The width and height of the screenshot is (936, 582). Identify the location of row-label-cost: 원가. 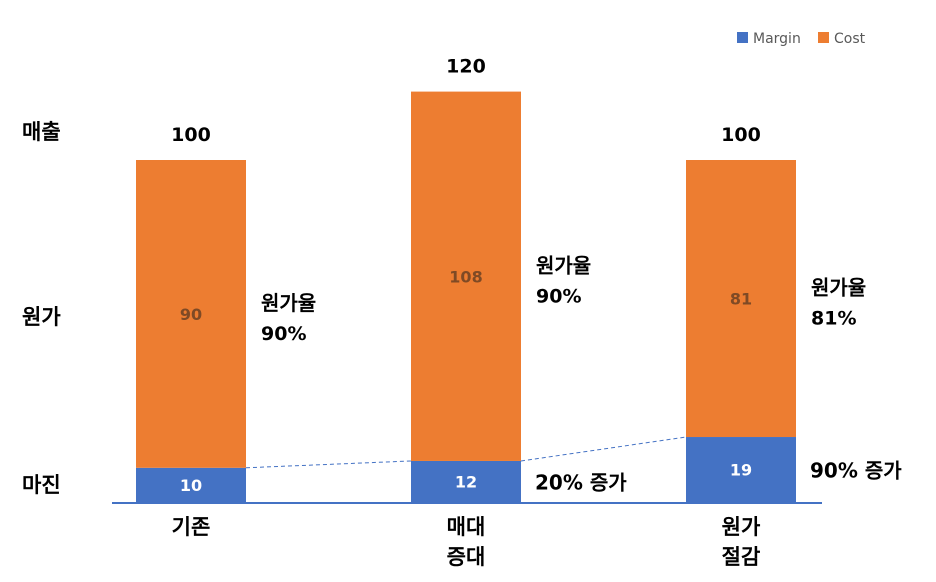
(41, 317).